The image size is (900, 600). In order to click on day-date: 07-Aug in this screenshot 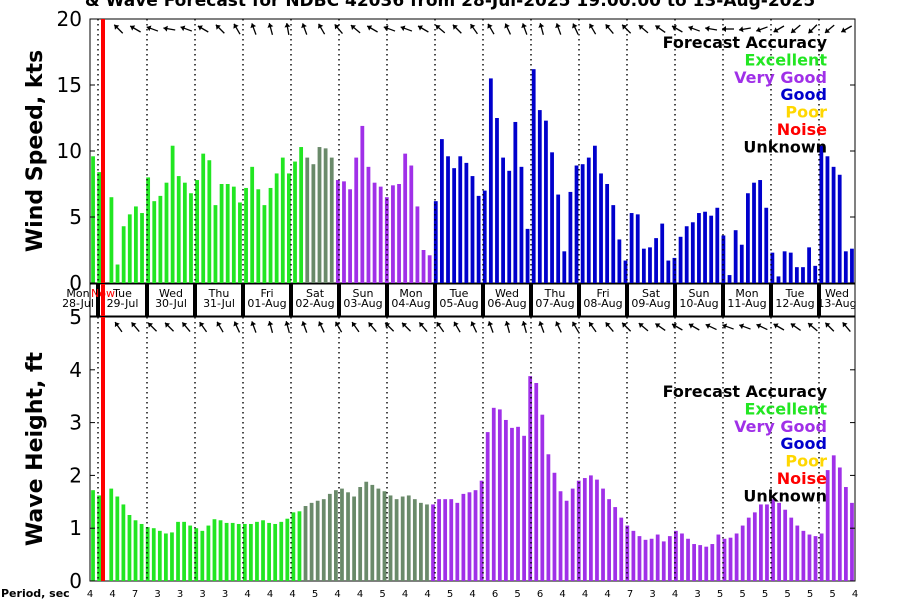, I will do `click(554, 303)`.